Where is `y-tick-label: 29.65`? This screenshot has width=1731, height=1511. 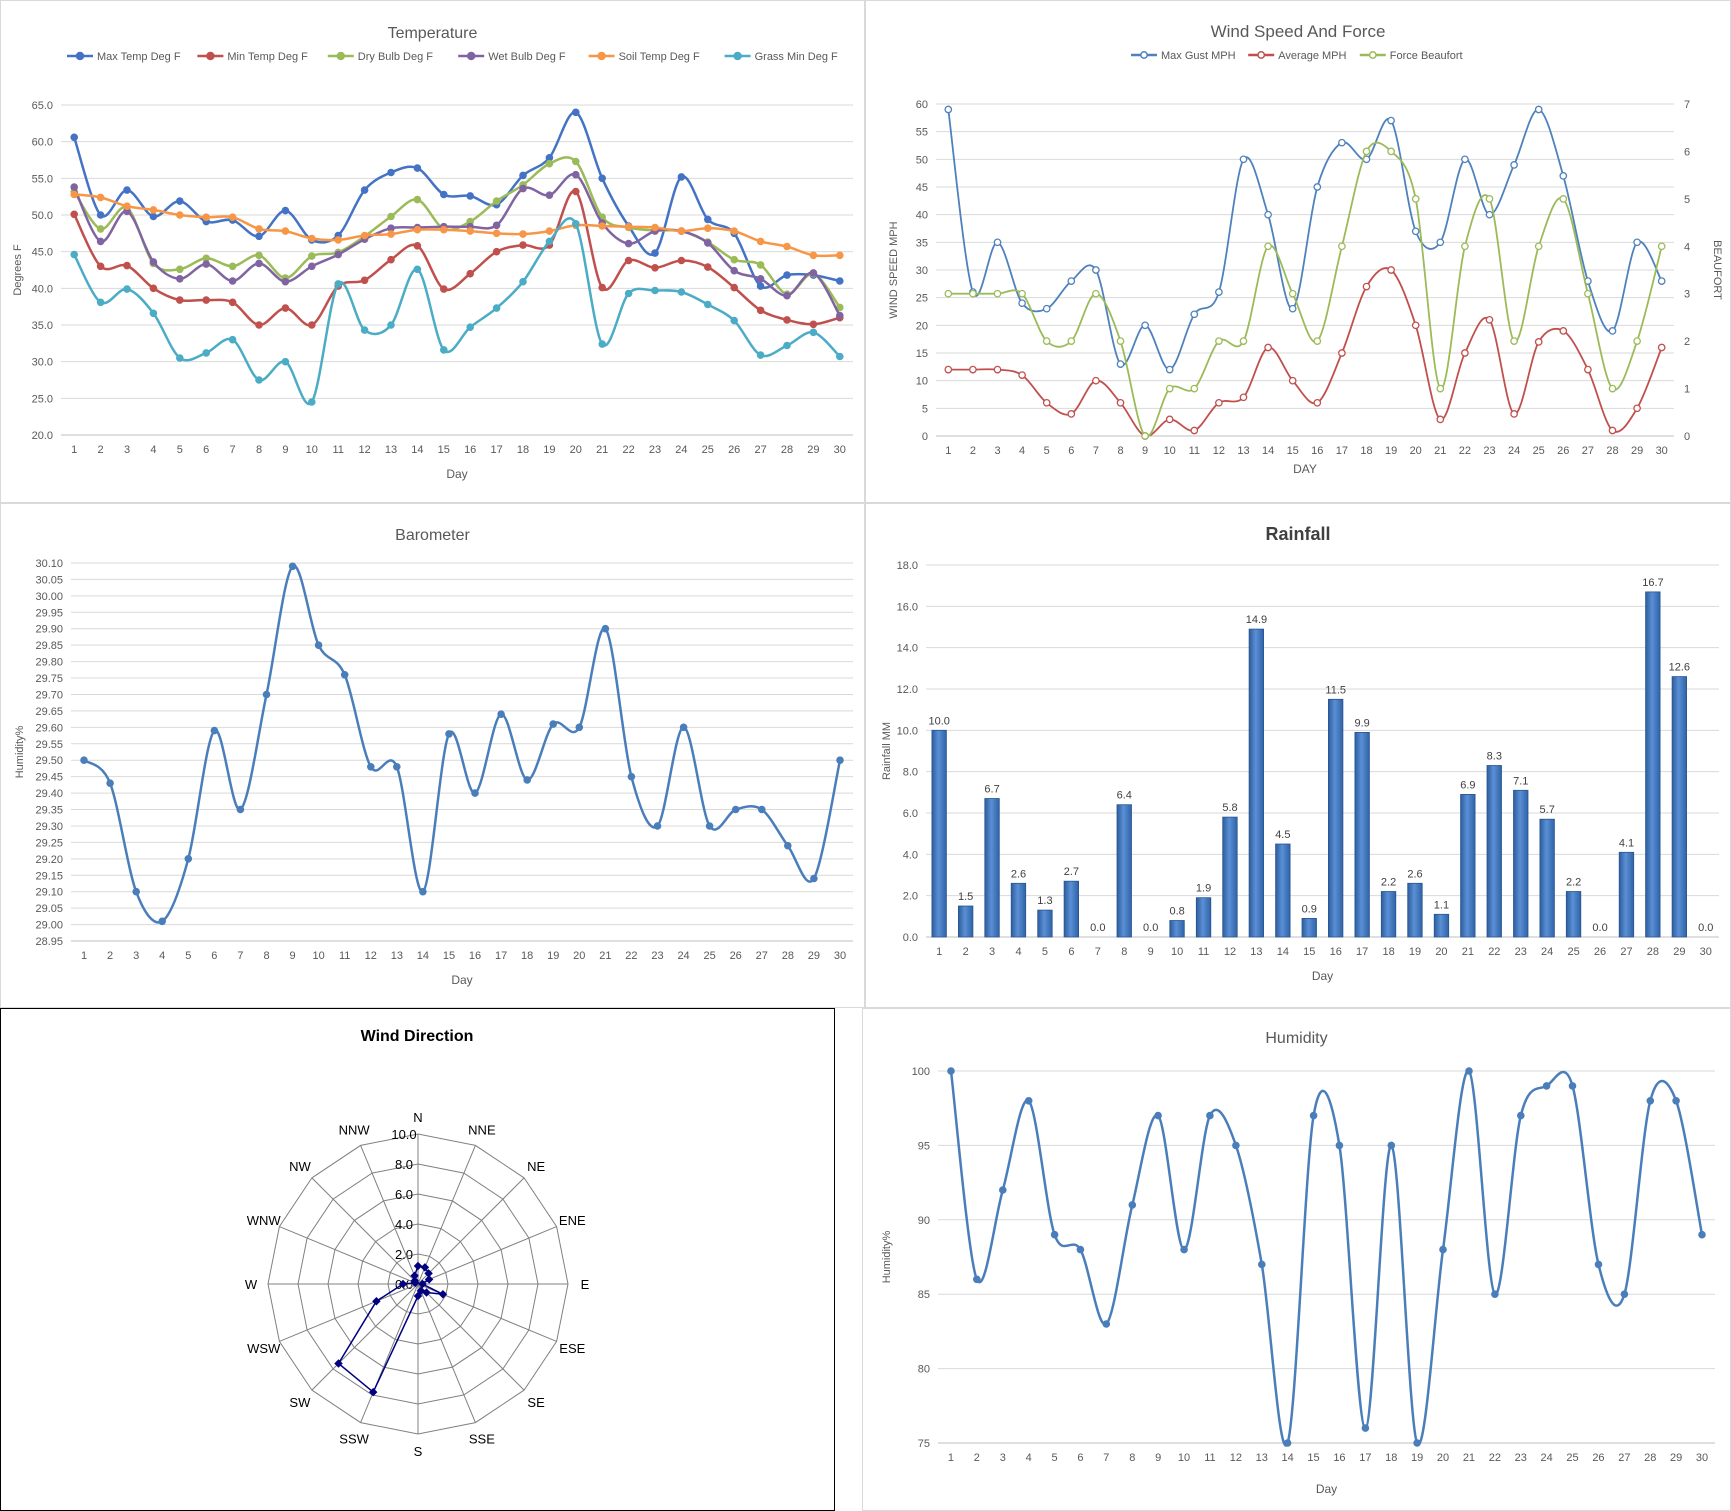 y-tick-label: 29.65 is located at coordinates (49, 712).